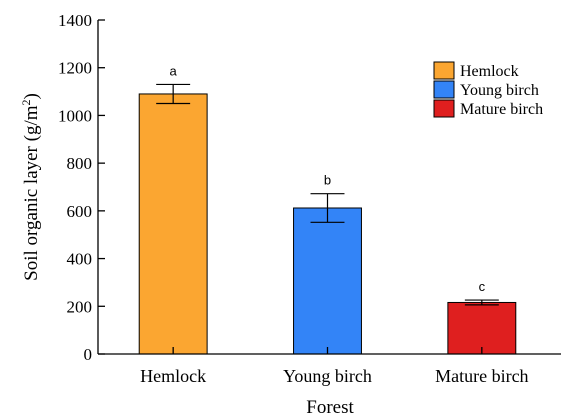 The height and width of the screenshot is (420, 562). Describe the element at coordinates (80, 259) in the screenshot. I see `y-tick-label-400: 400` at that location.